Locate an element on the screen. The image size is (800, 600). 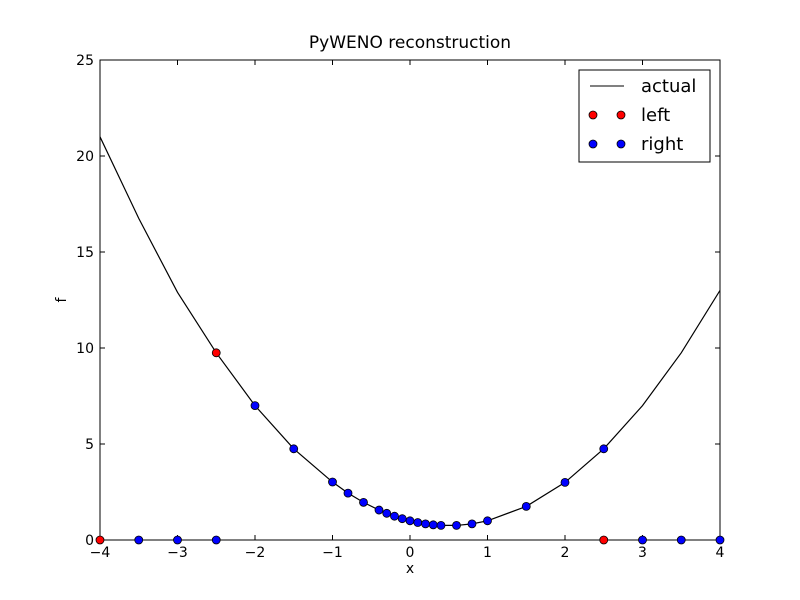
chart-title: PyWENO reconstruction is located at coordinates (410, 43).